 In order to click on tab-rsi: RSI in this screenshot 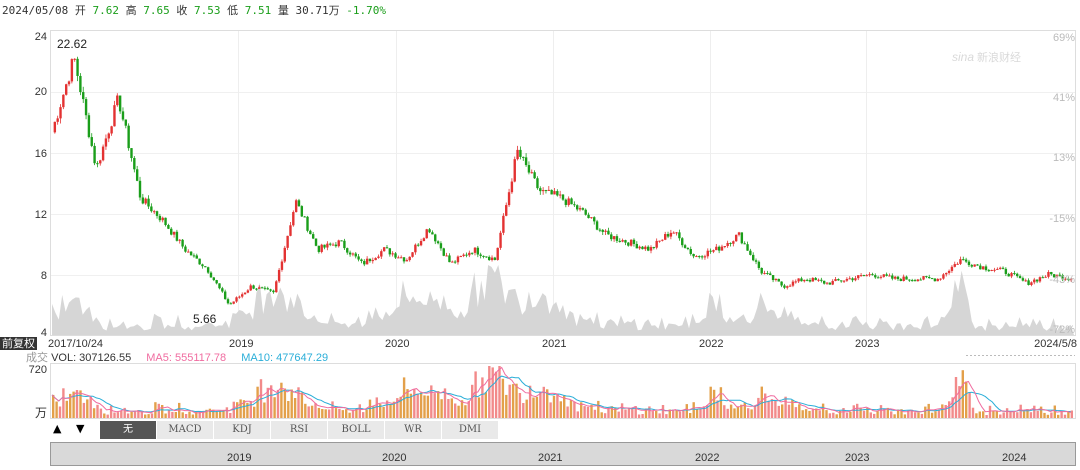, I will do `click(299, 430)`.